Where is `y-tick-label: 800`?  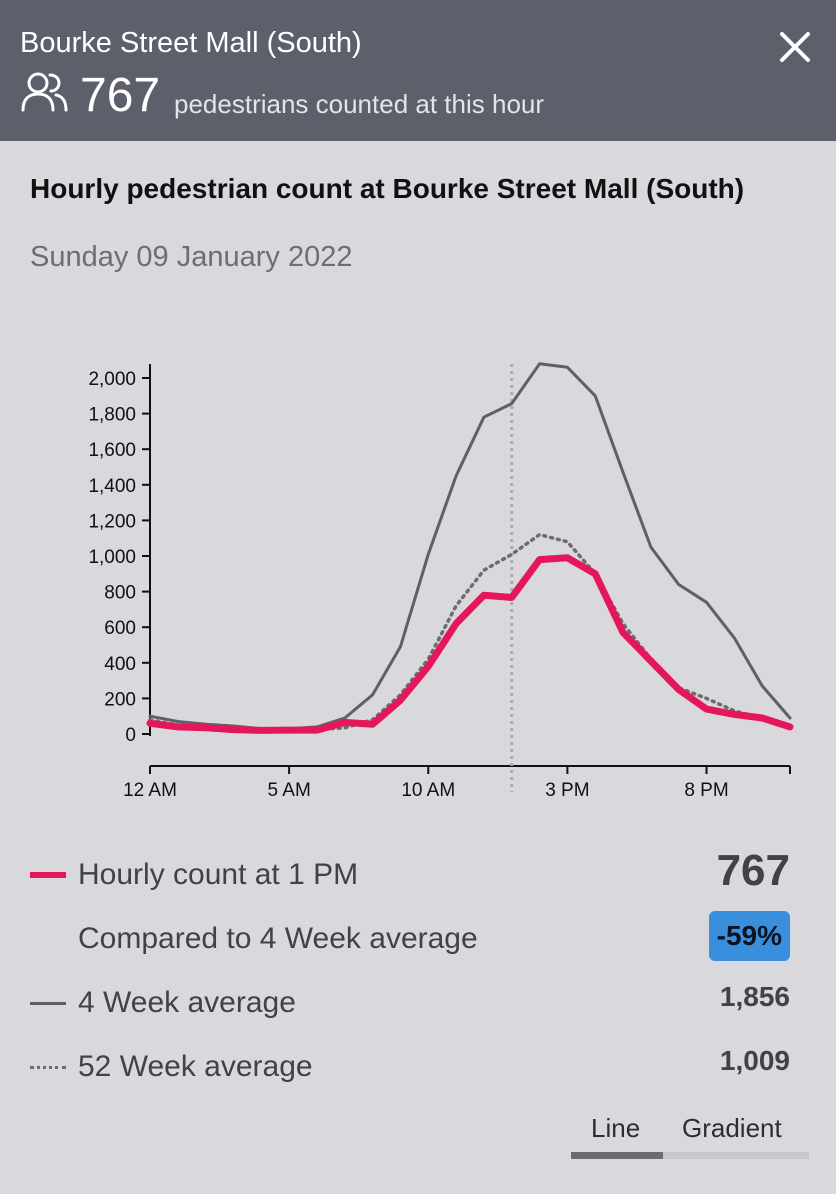 y-tick-label: 800 is located at coordinates (120, 593).